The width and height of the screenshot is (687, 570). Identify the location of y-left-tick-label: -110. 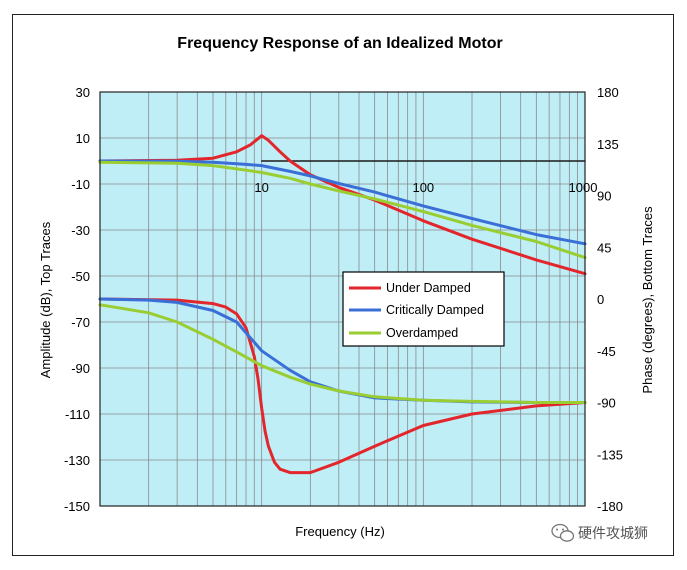
(77, 414).